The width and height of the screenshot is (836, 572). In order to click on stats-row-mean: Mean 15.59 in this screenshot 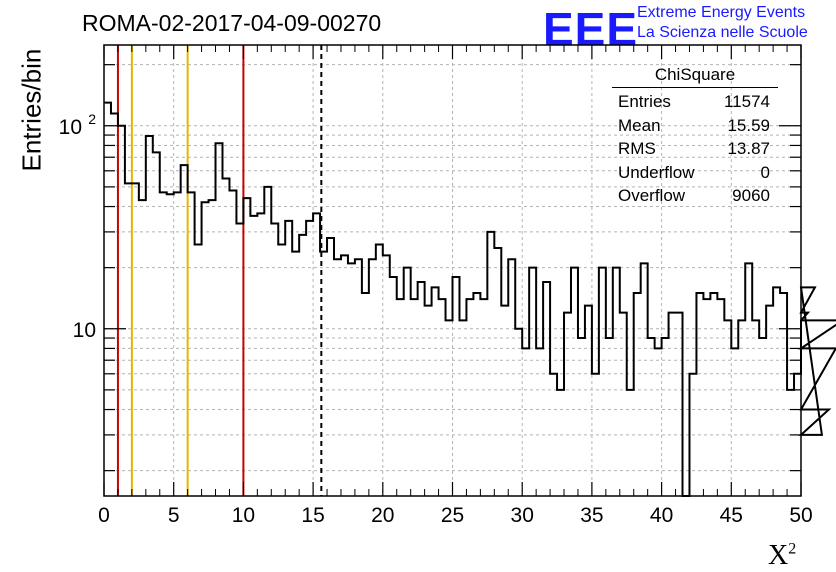, I will do `click(694, 125)`.